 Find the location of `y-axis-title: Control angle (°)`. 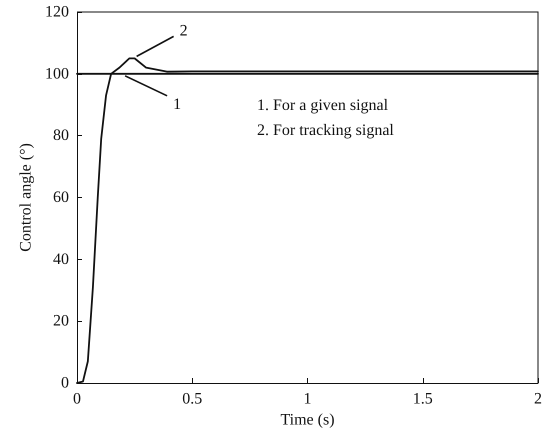

y-axis-title: Control angle (°) is located at coordinates (26, 197).